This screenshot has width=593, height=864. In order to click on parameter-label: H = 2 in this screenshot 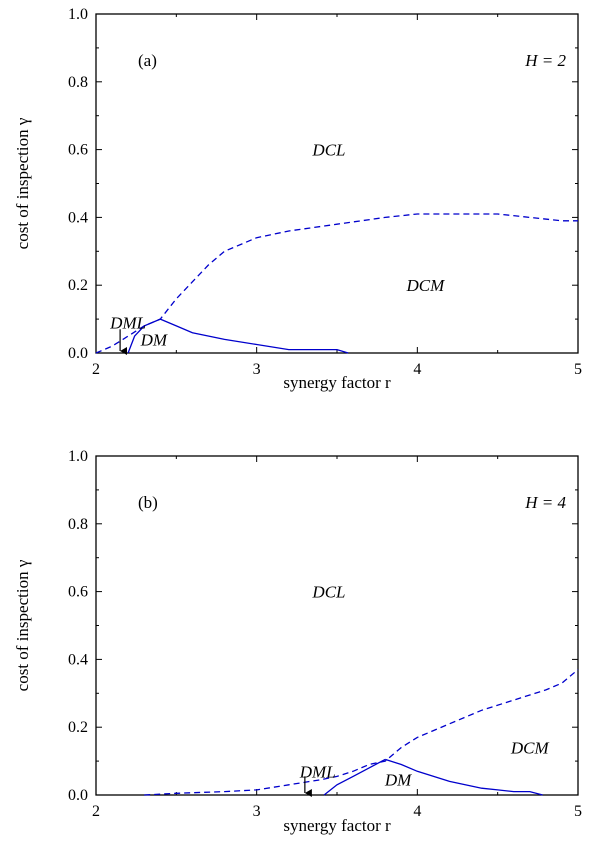, I will do `click(545, 60)`.